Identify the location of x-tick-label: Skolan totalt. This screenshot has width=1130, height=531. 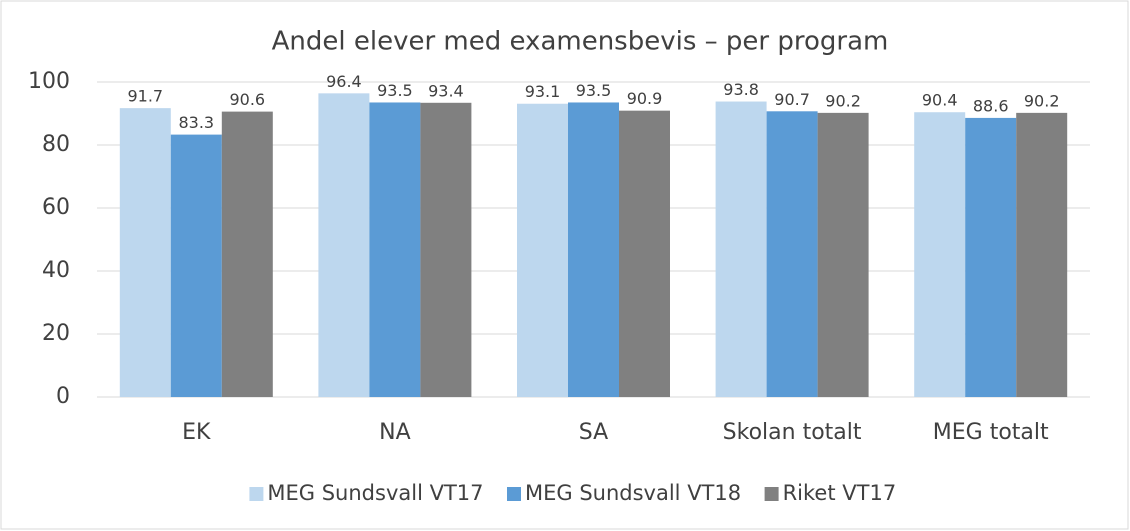
(792, 432).